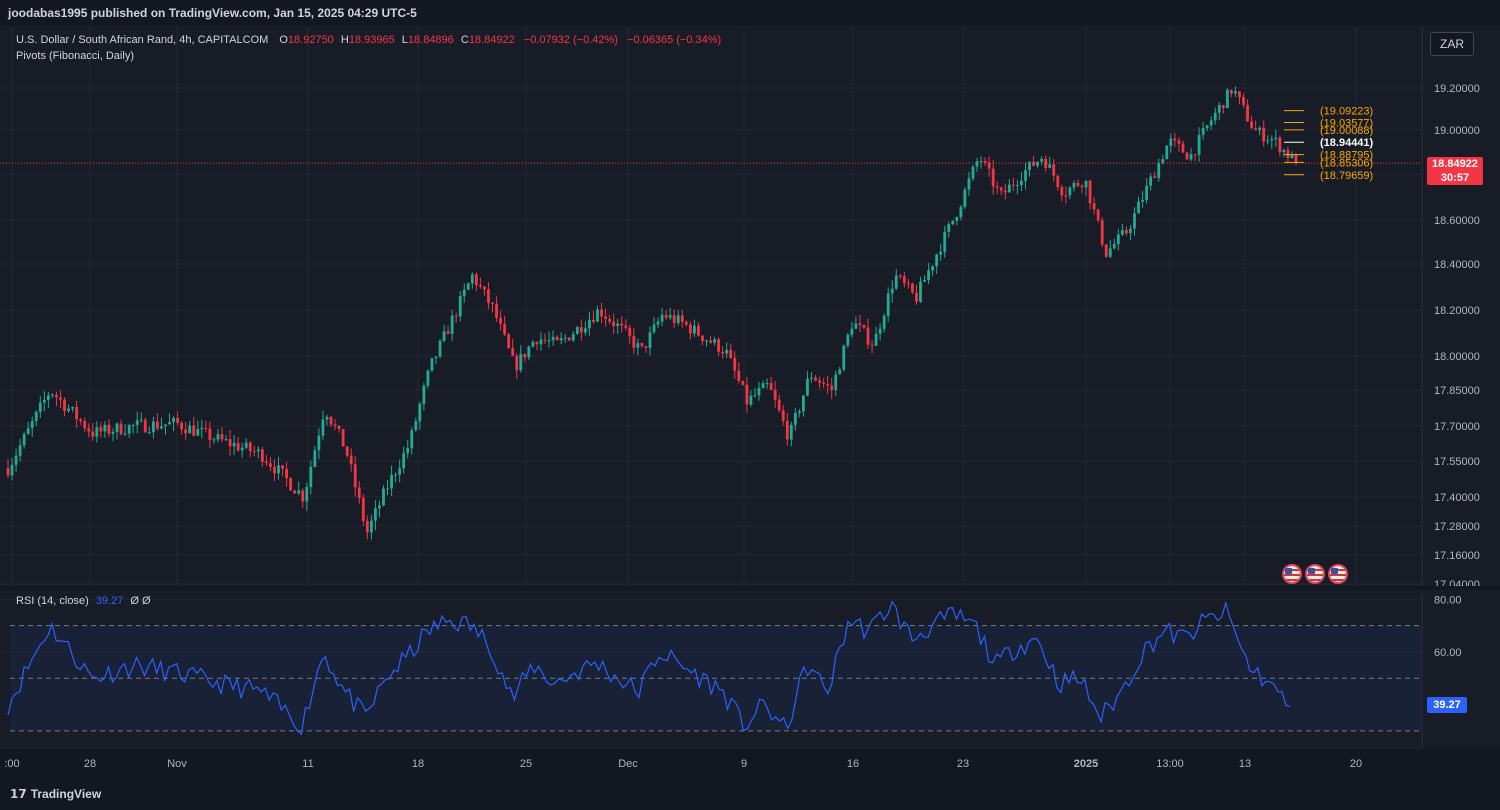 Image resolution: width=1500 pixels, height=810 pixels. I want to click on pivots-indicator-legend: Pivots (Fibonacci, Daily), so click(75, 56).